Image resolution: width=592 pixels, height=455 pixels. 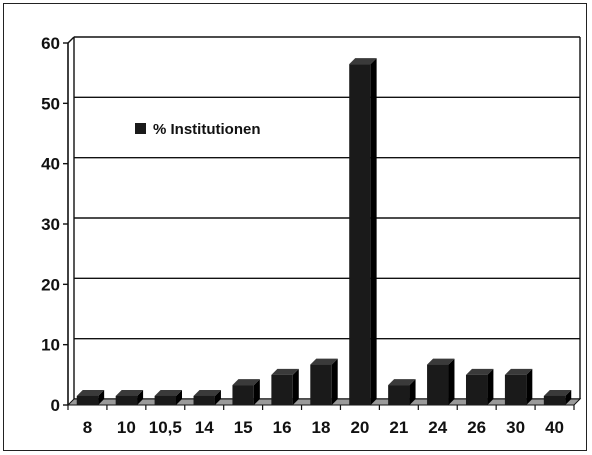 What do you see at coordinates (87, 427) in the screenshot?
I see `x-tick-label: 8` at bounding box center [87, 427].